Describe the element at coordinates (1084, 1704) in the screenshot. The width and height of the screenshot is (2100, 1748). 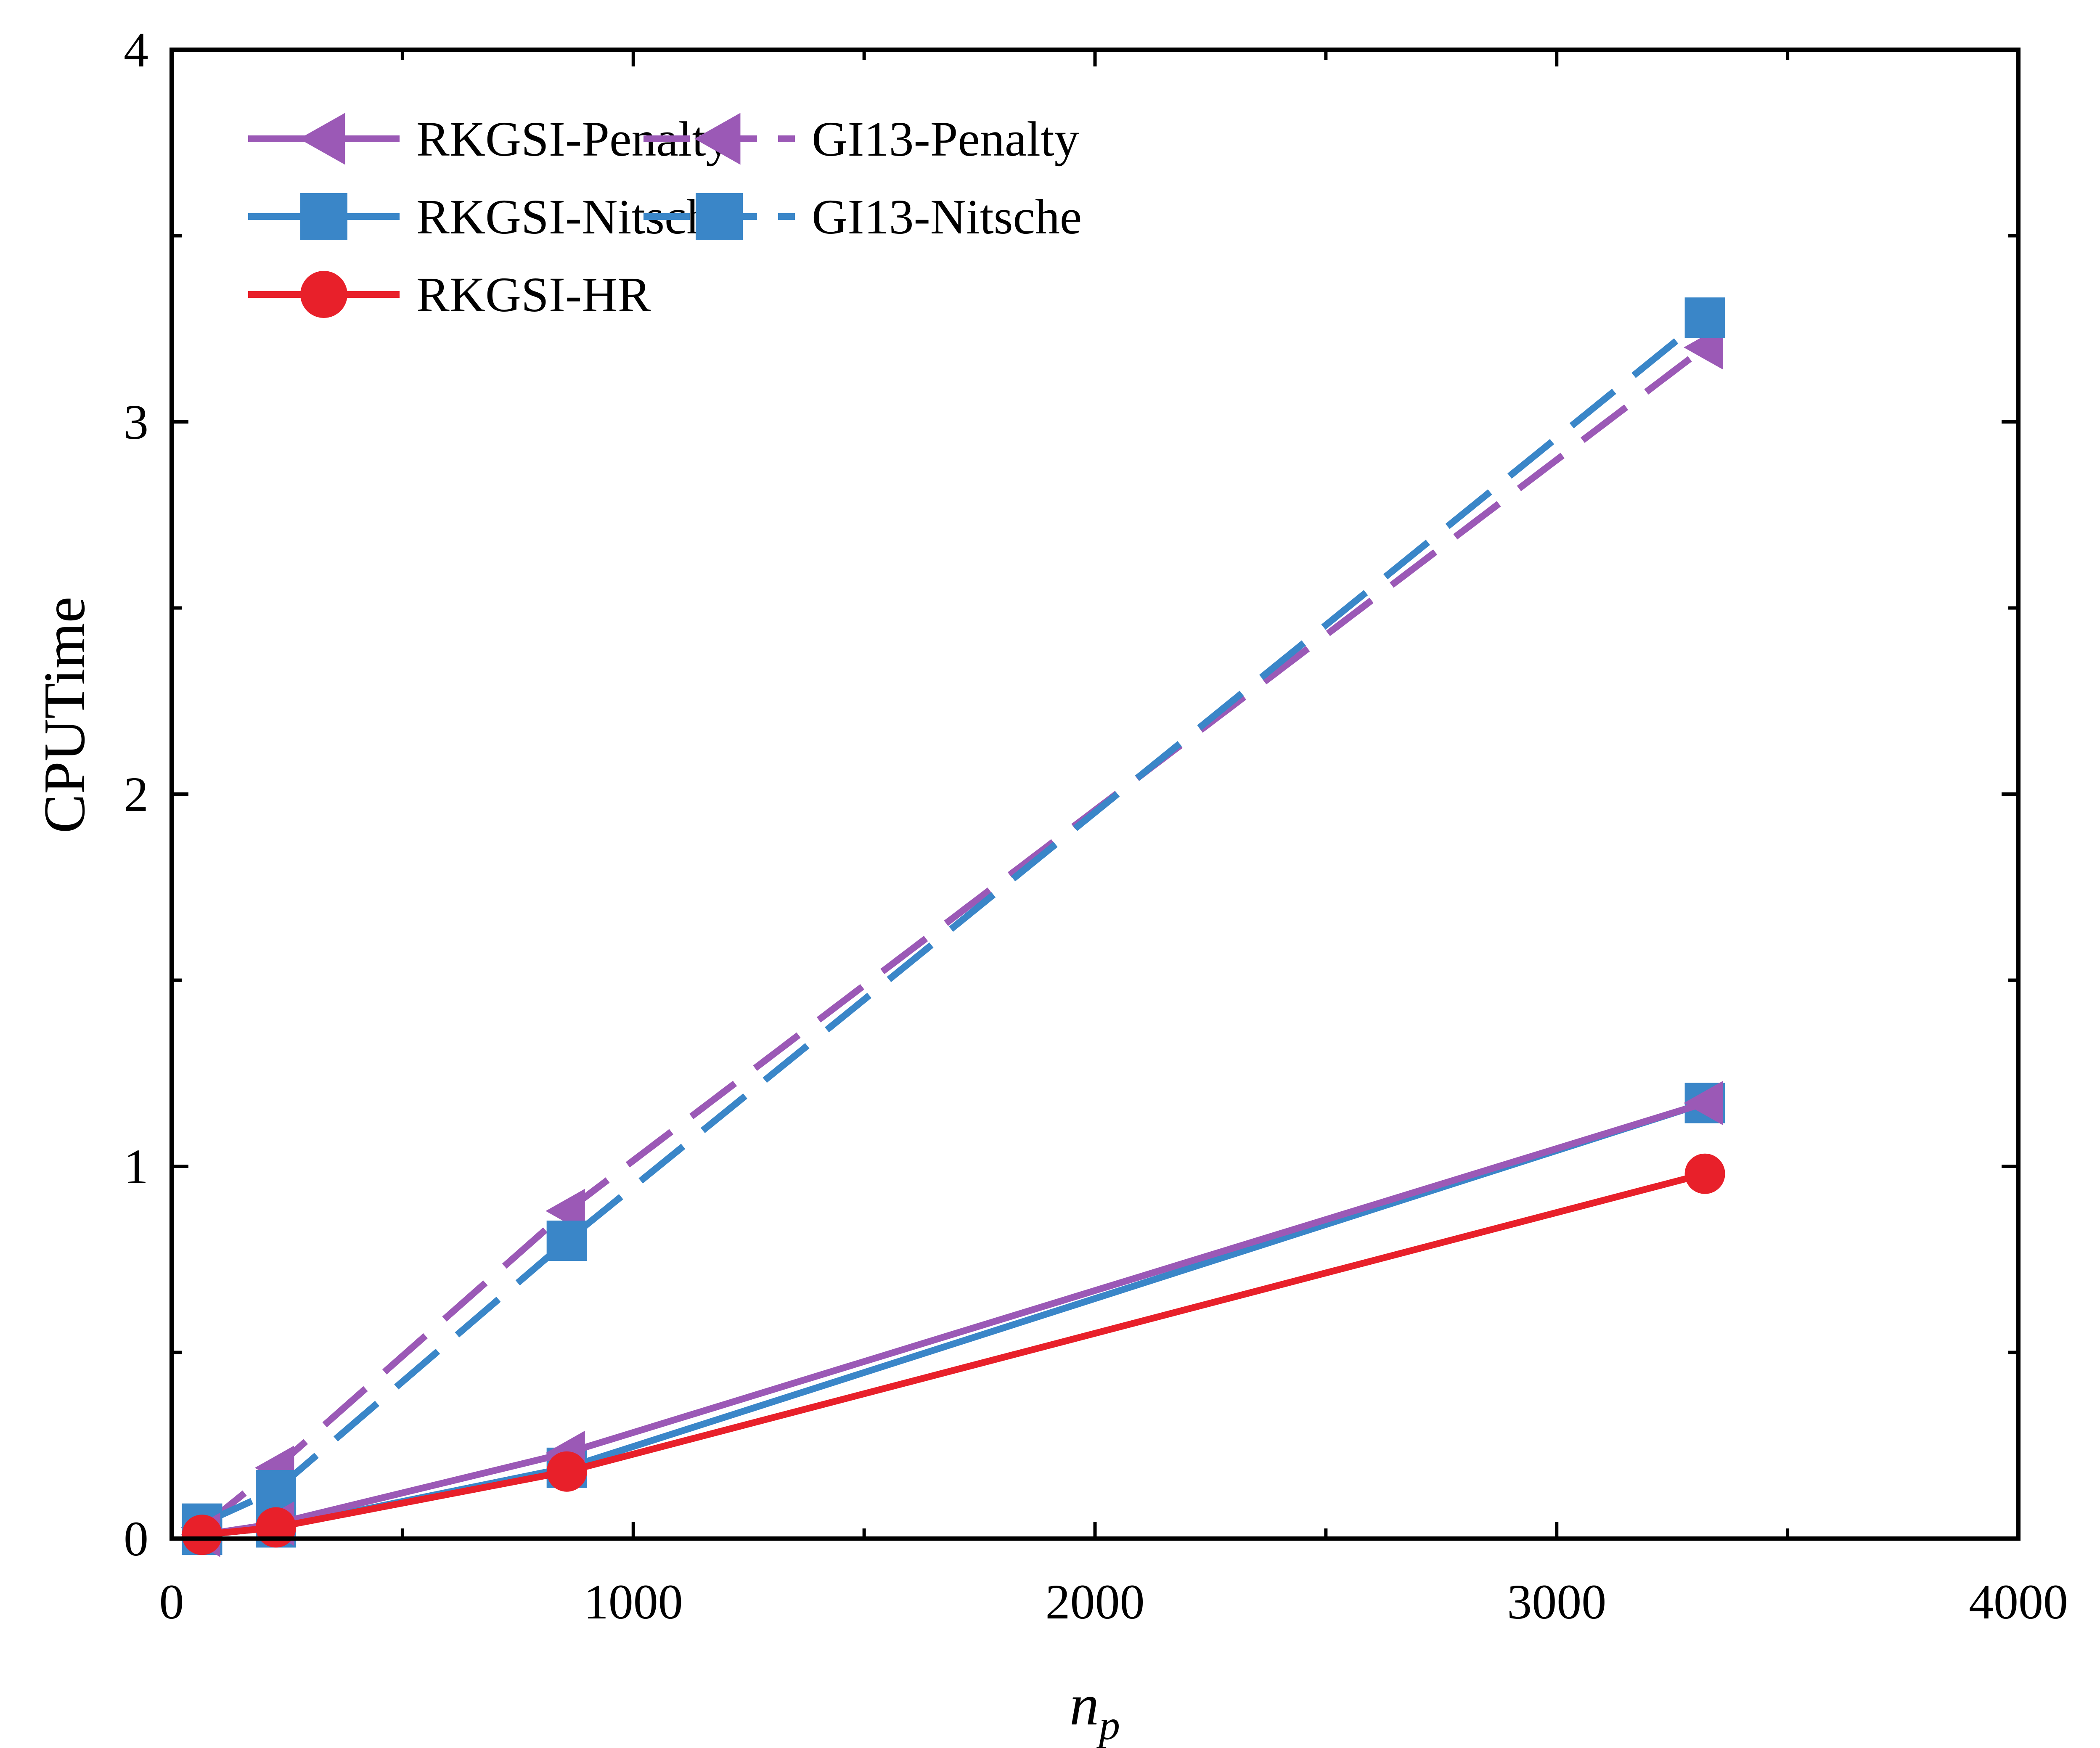
I see `x-axis-title-main: n` at that location.